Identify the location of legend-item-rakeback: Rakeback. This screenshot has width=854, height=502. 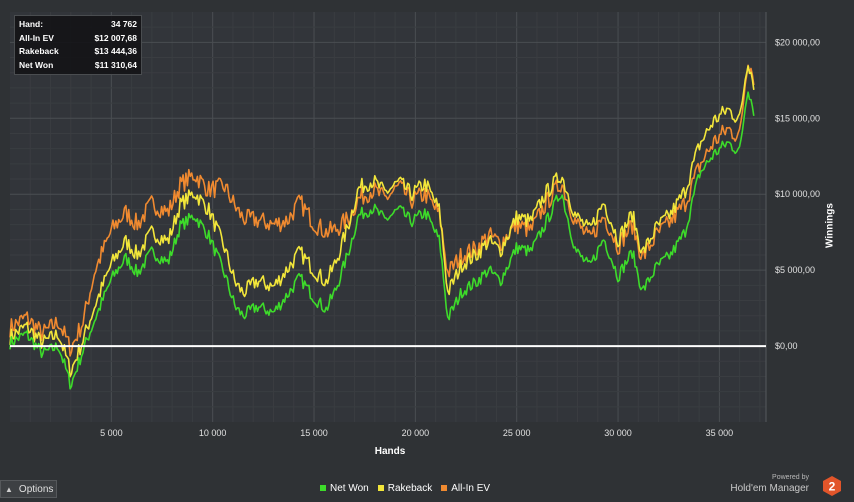
(405, 488).